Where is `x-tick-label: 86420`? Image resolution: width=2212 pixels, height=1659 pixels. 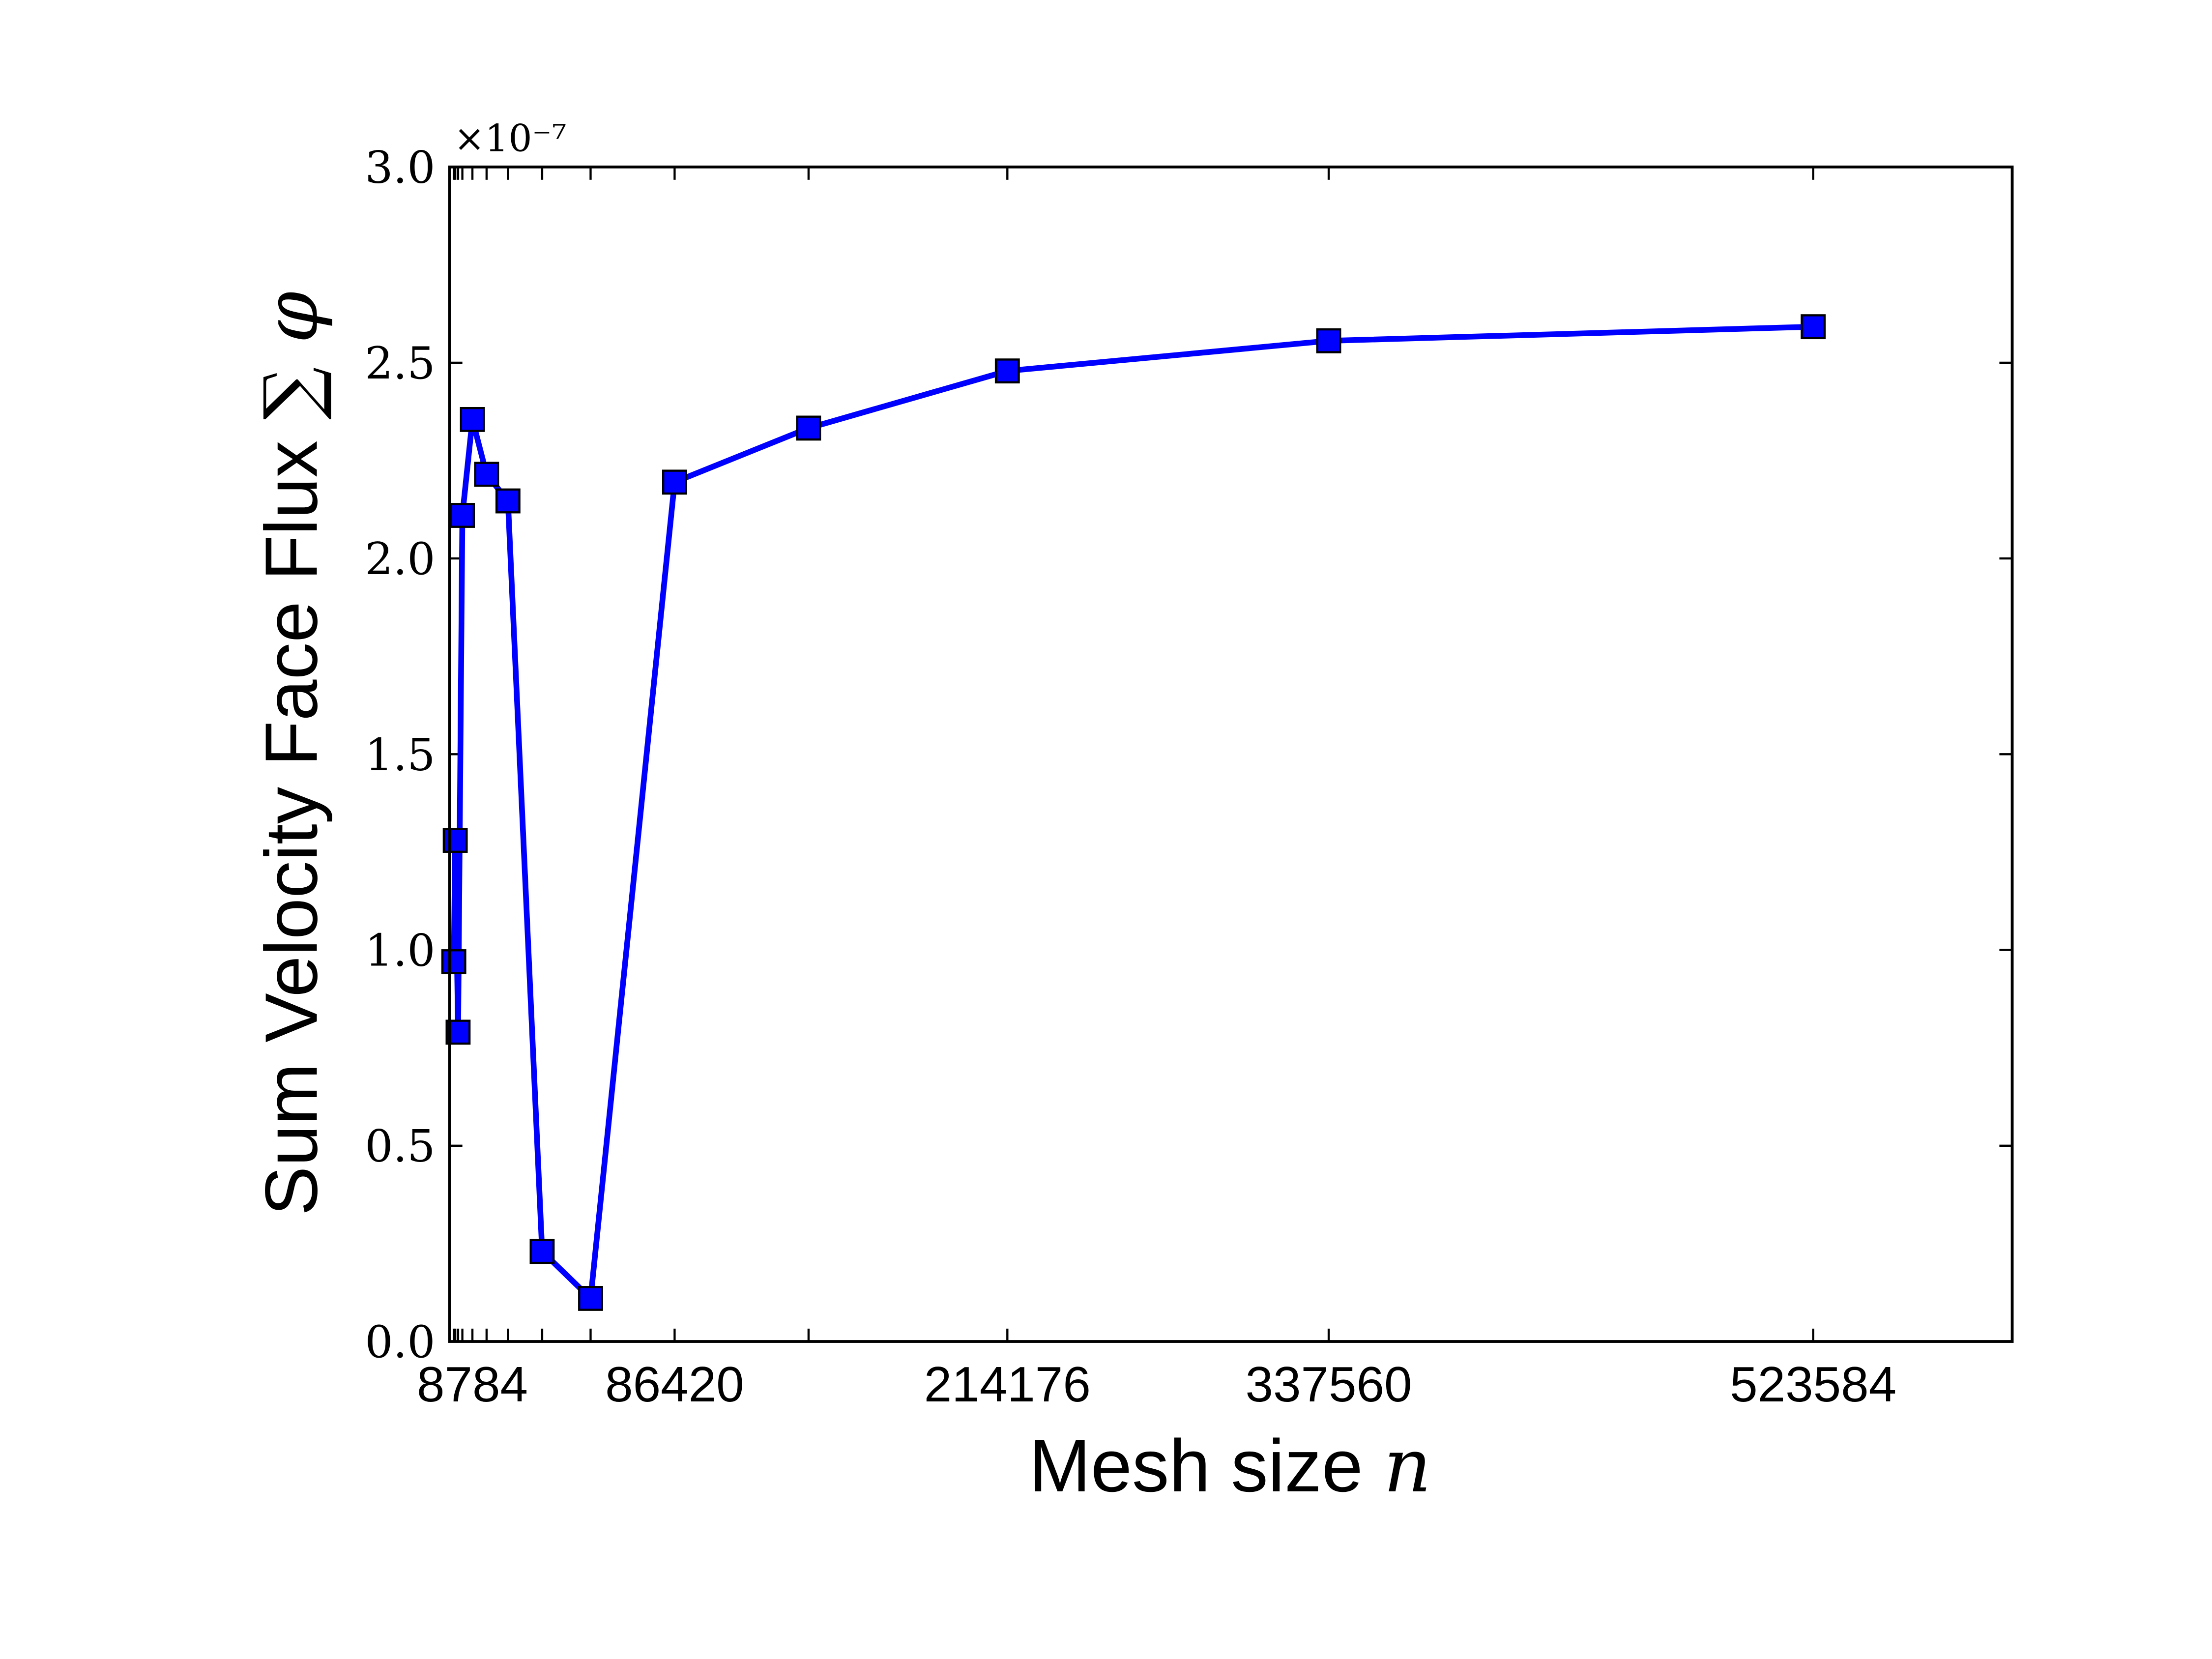 x-tick-label: 86420 is located at coordinates (675, 1384).